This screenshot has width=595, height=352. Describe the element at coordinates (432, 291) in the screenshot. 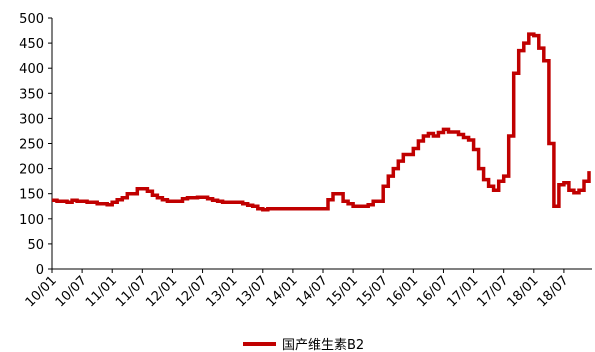

I see `x-tick-label: 16/07` at that location.